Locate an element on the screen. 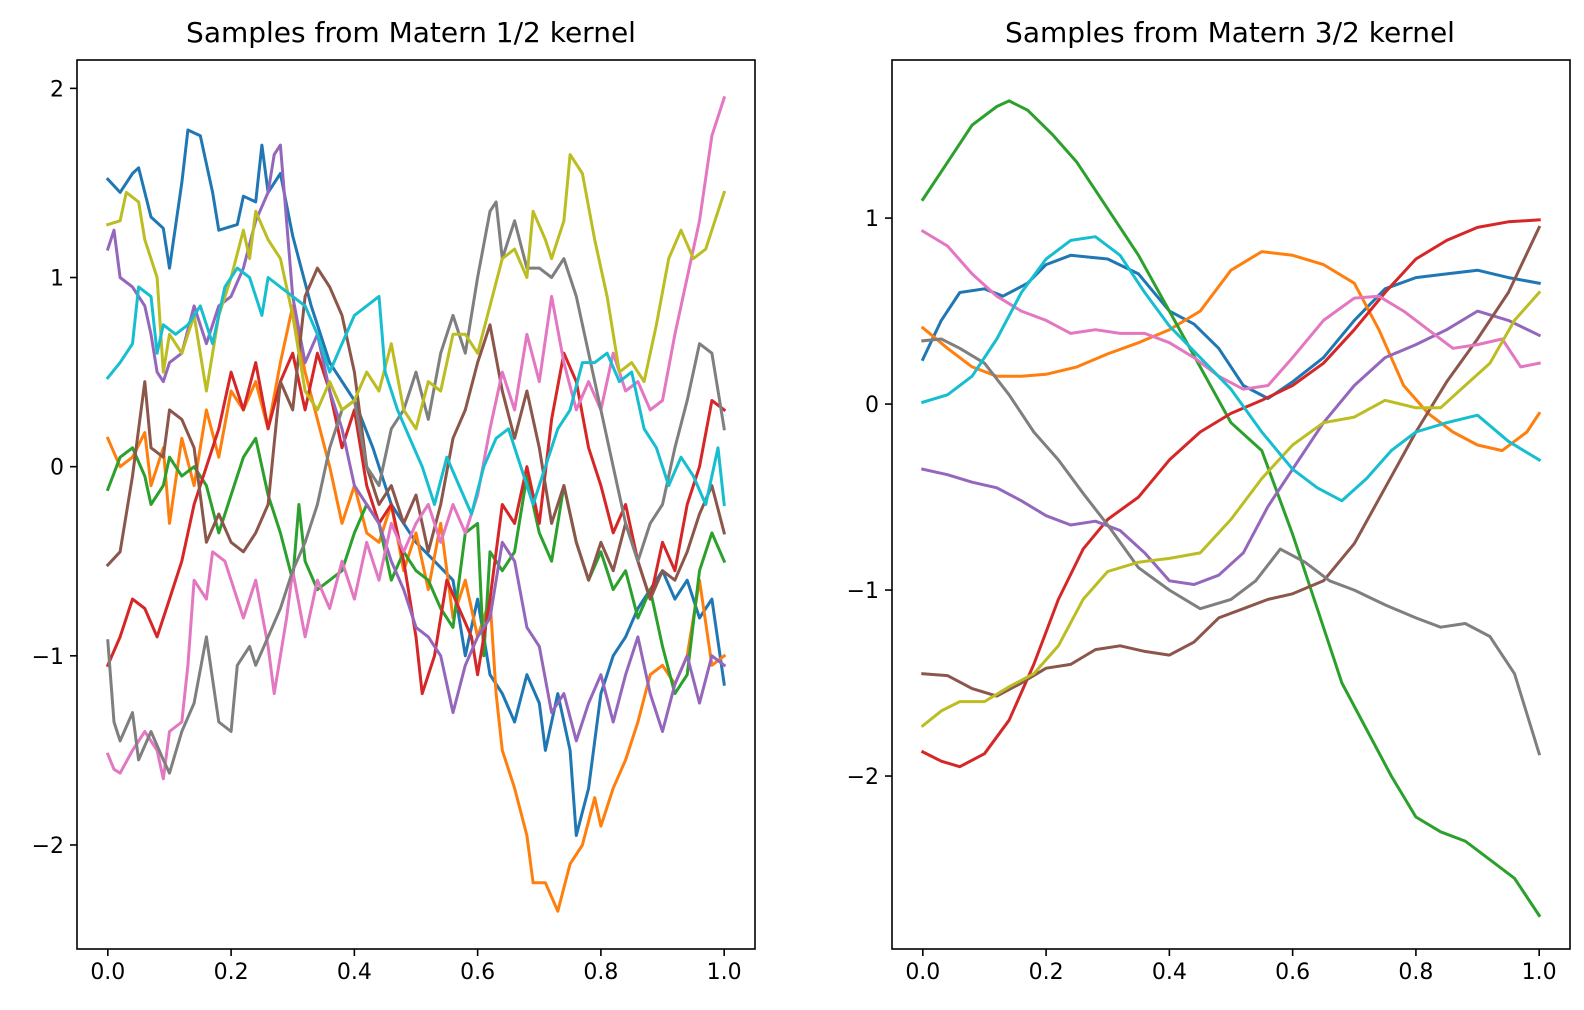 The width and height of the screenshot is (1584, 1010). chart-title: Samples from Matern 3/2 kernel is located at coordinates (1230, 32).